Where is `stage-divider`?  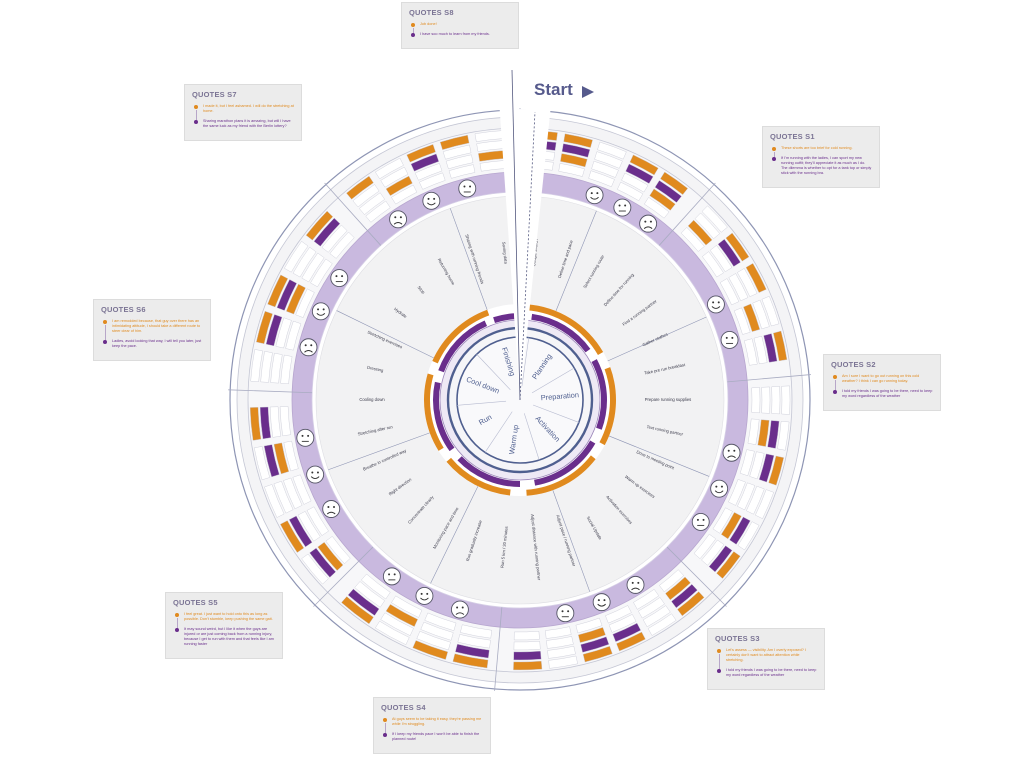
stage-divider is located at coordinates (343, 576).